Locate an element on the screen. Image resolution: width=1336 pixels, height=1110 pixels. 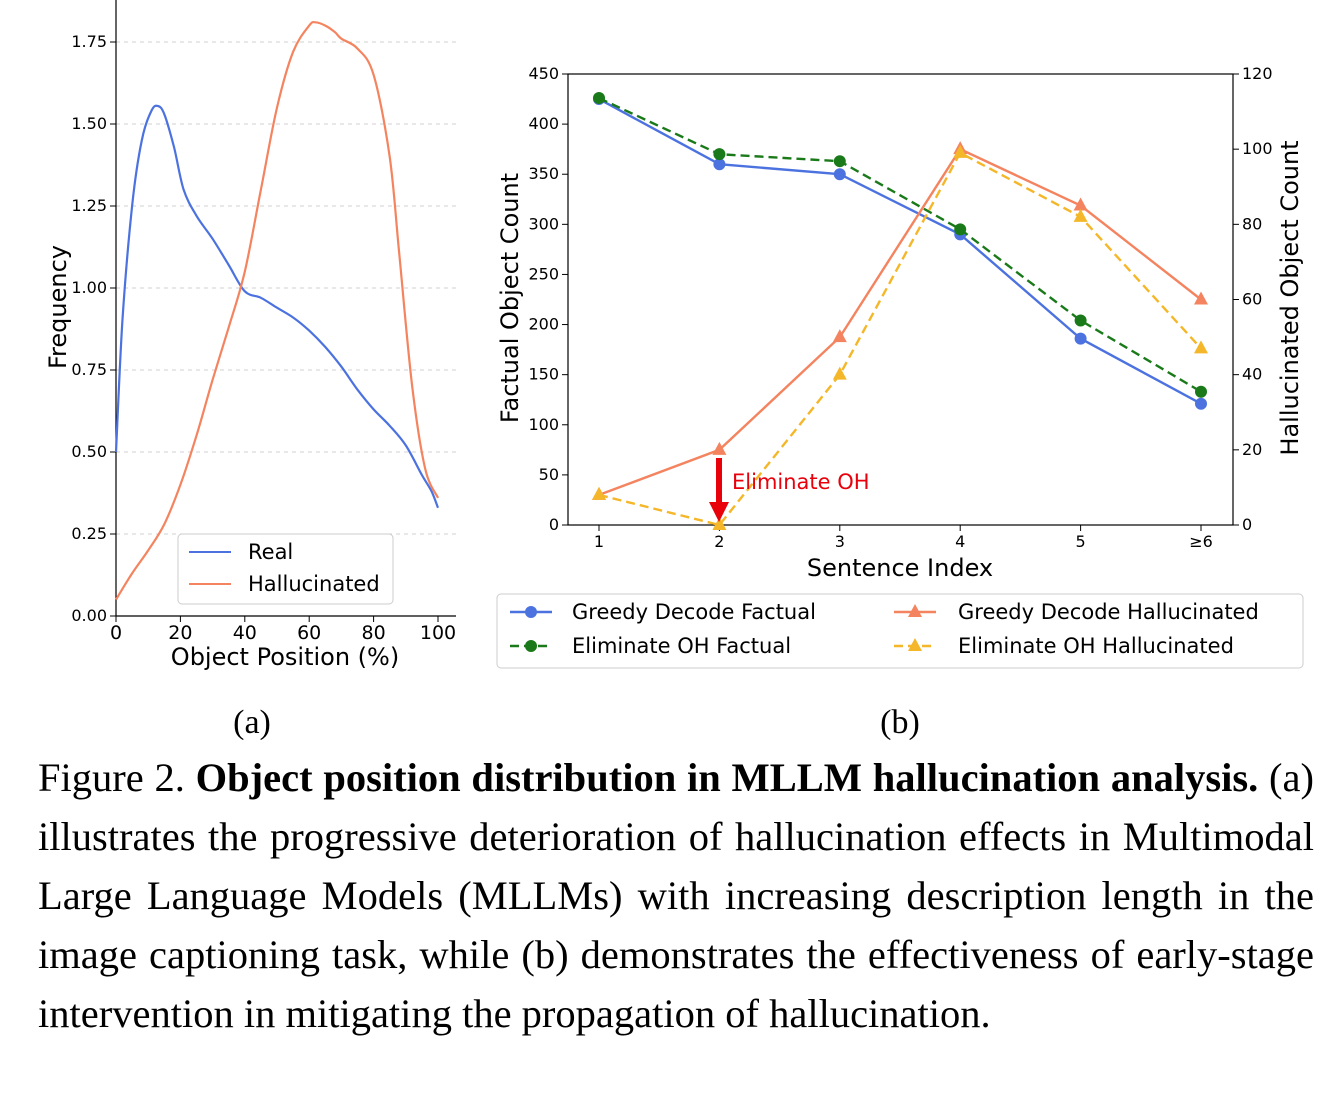
chart-a-y-ticks: 0.00 0.25 0.50 0.75 1.00 1.25 1.50 1.75 is located at coordinates (93, 328).